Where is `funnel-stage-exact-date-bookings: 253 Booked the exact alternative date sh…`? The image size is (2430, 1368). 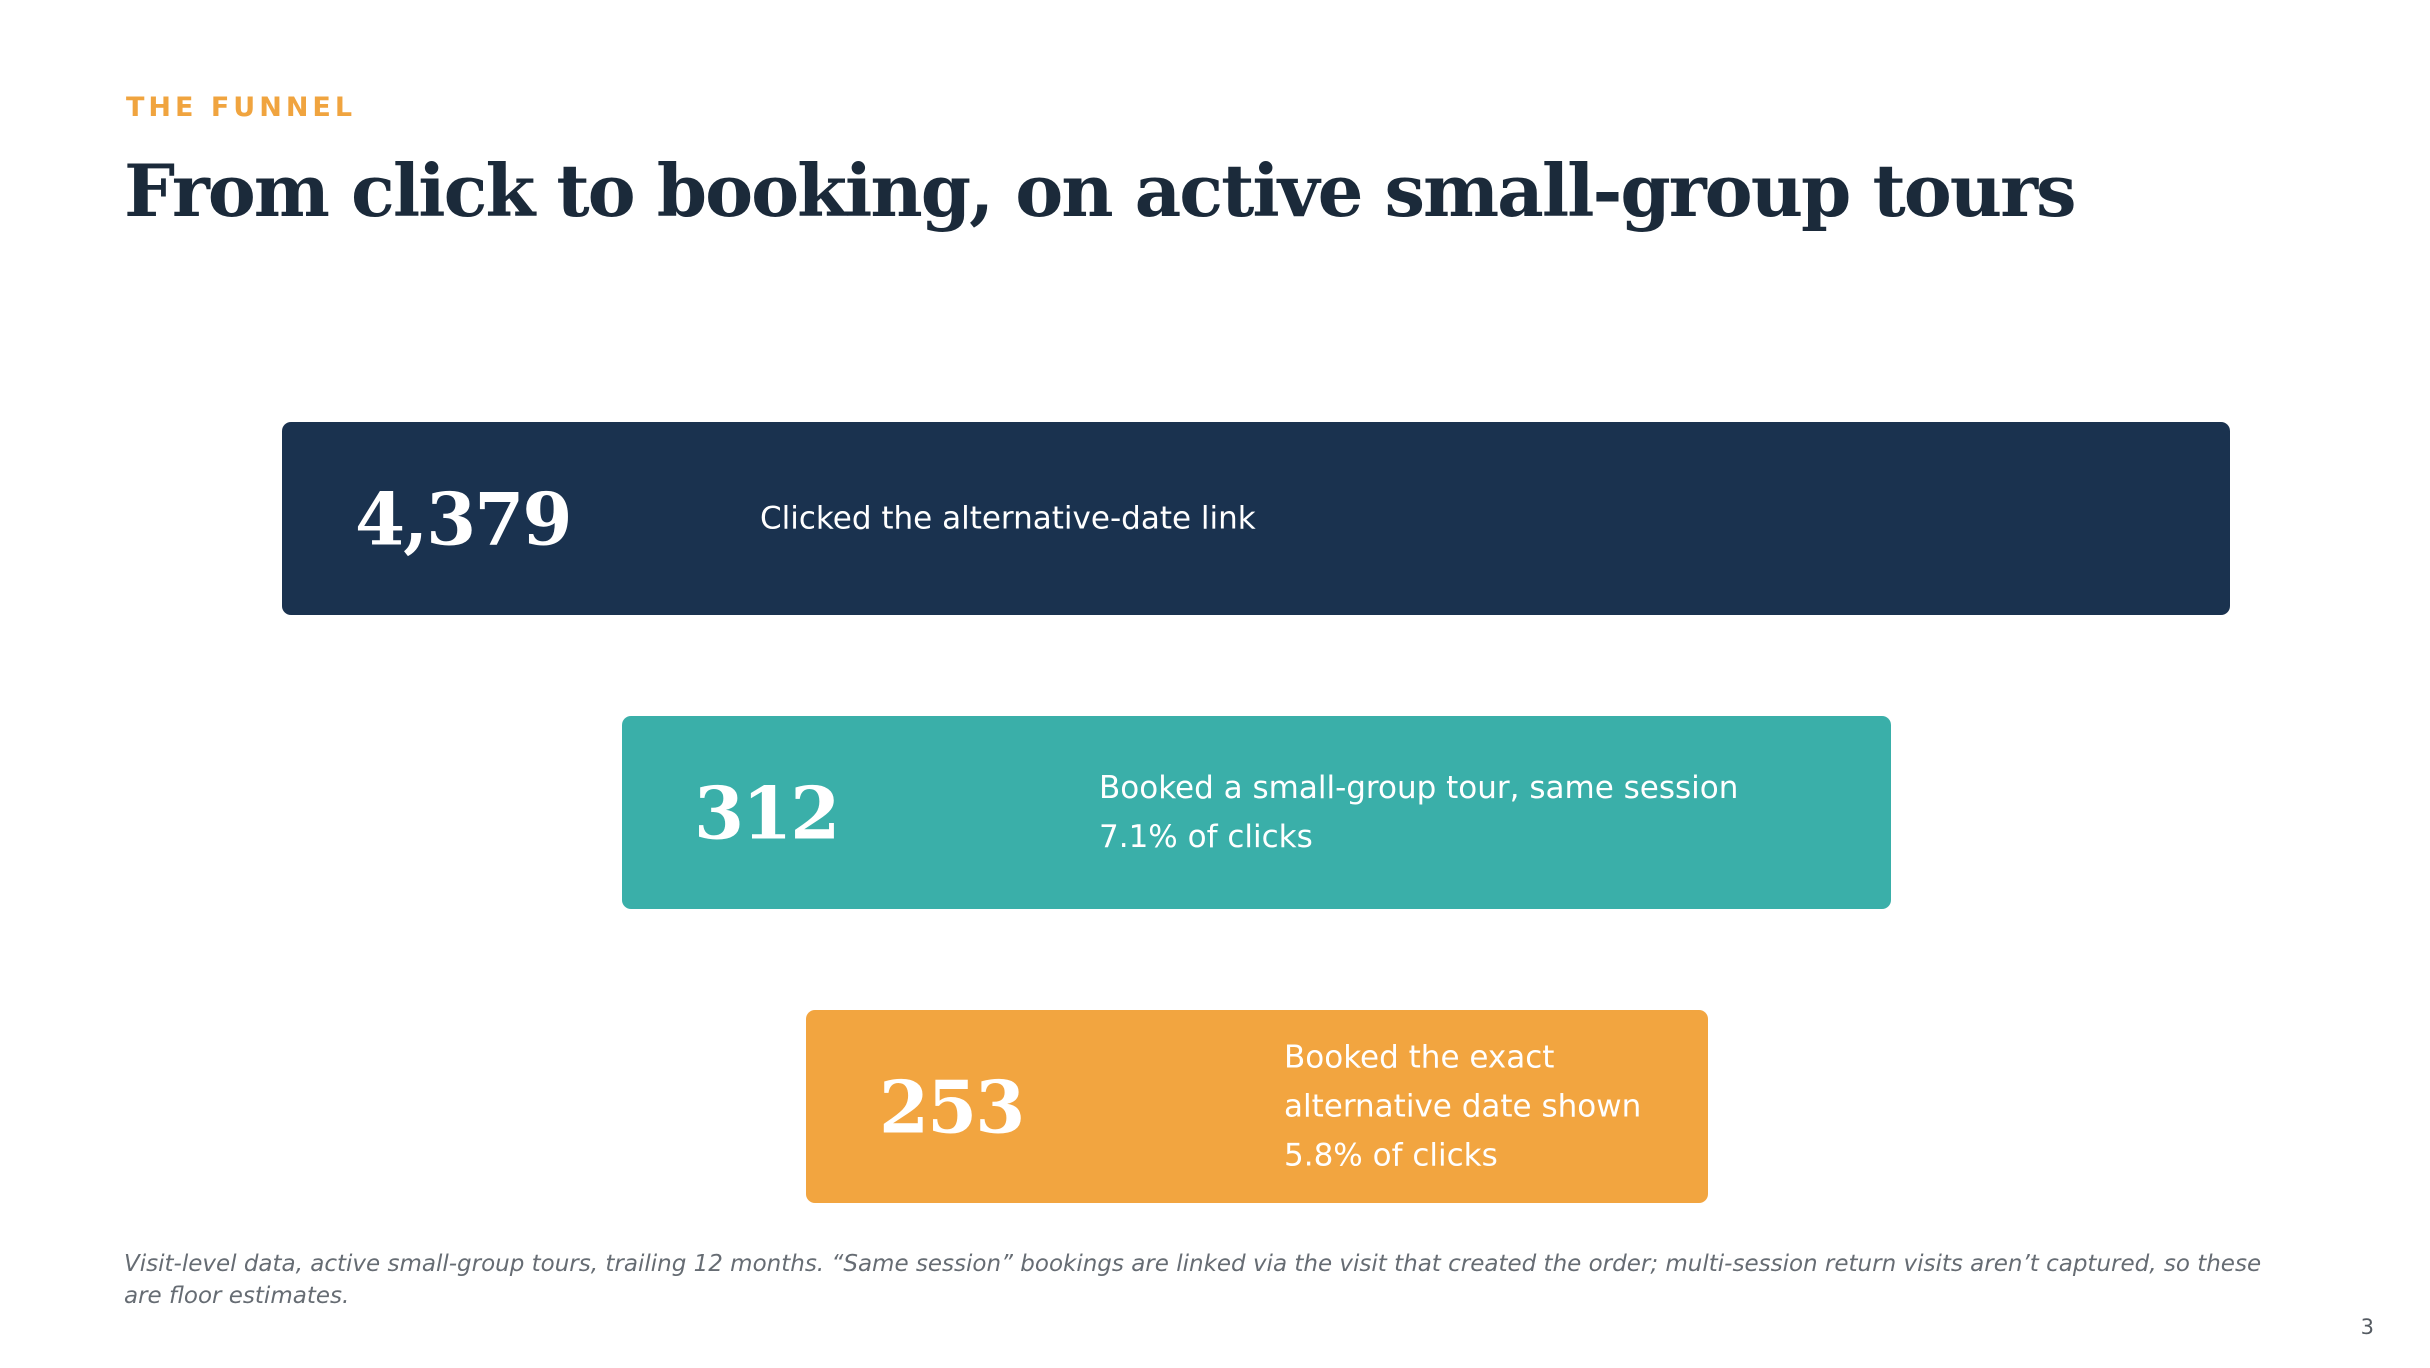
funnel-stage-exact-date-bookings: 253 Booked the exact alternative date sh… is located at coordinates (1257, 1106).